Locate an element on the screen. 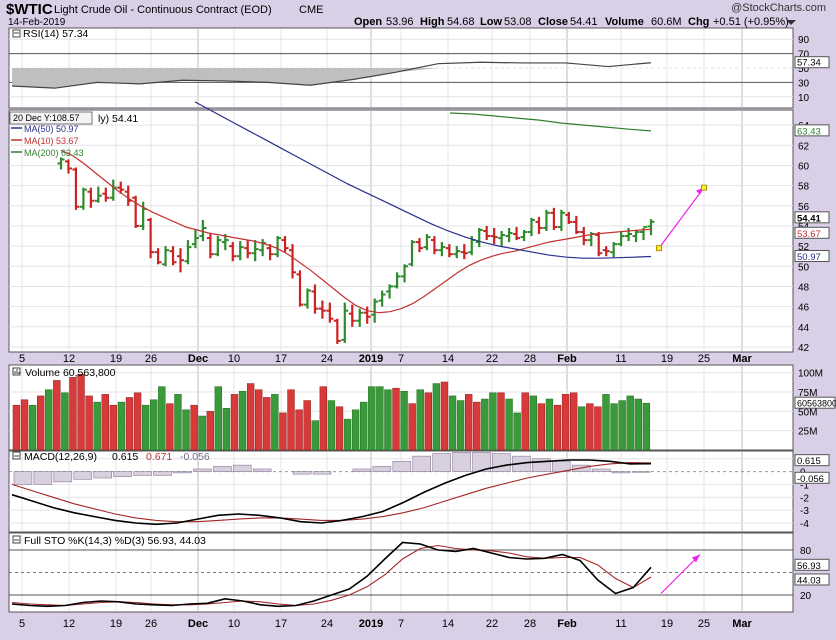 The height and width of the screenshot is (640, 836). open-value: 53.96 is located at coordinates (400, 22).